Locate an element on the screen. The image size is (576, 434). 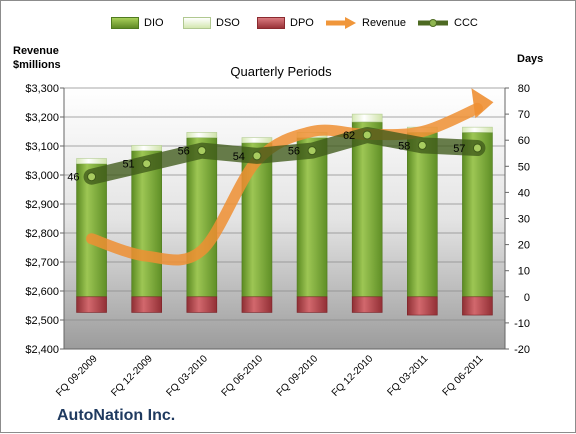
plot-title: Quarterly Periods is located at coordinates (281, 71).